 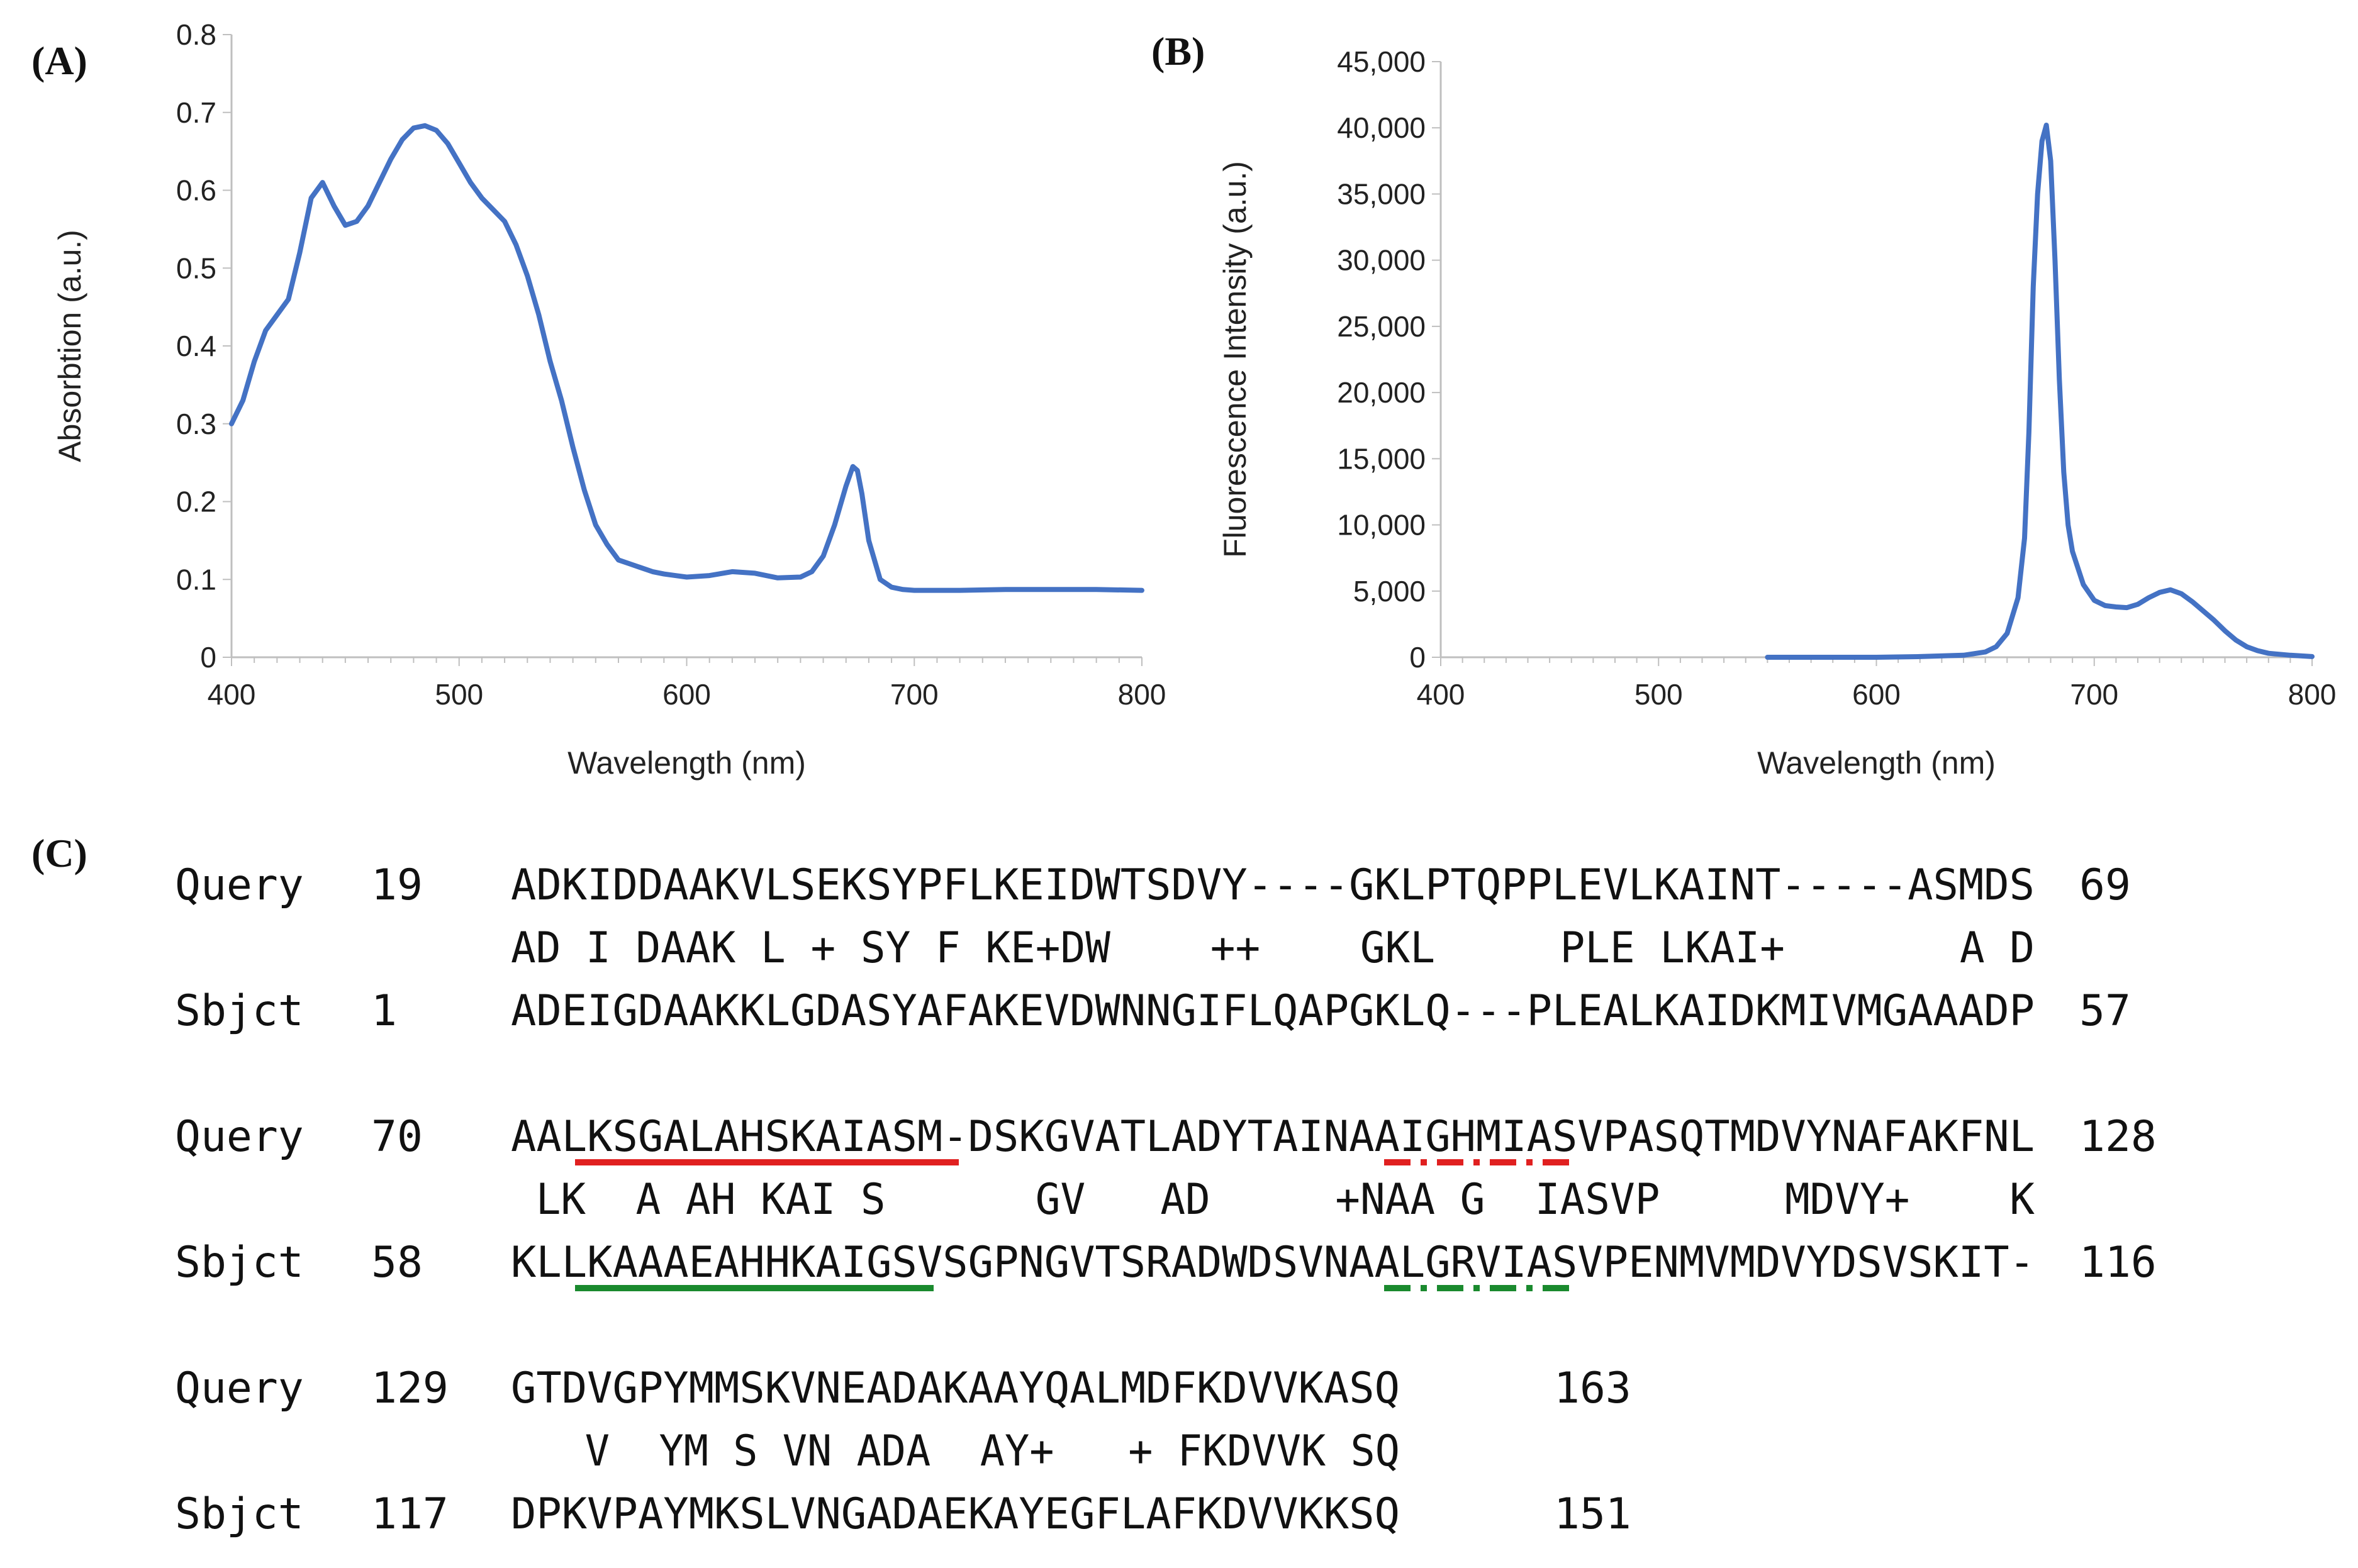 What do you see at coordinates (1273, 1200) in the screenshot?
I see `match-line: LK A AH KAI S GV AD +NAA G IASVP MDVY+ K` at bounding box center [1273, 1200].